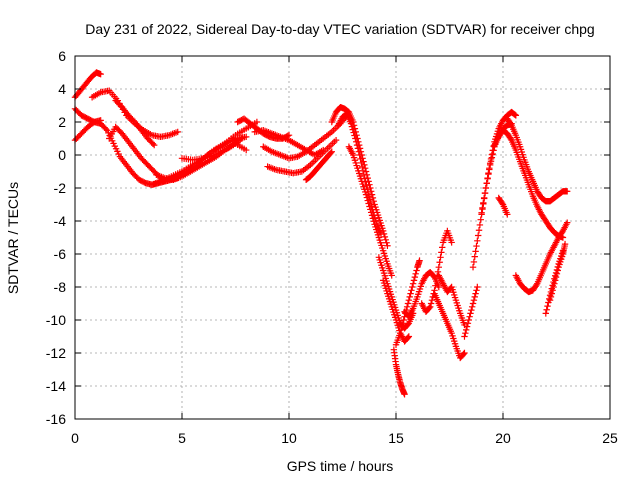 This screenshot has width=640, height=480. What do you see at coordinates (340, 466) in the screenshot?
I see `x-axis-label: GPS time / hours` at bounding box center [340, 466].